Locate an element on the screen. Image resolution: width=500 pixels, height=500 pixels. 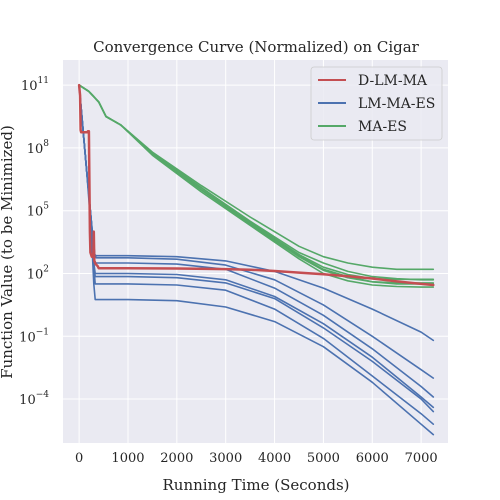
legend-box is located at coordinates (376, 103).